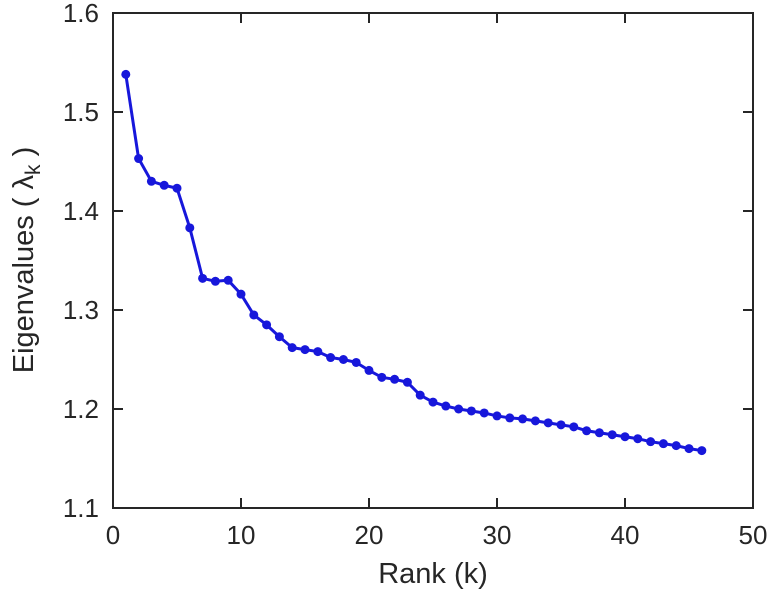 The width and height of the screenshot is (782, 600). Describe the element at coordinates (81, 112) in the screenshot. I see `y-tick-label: 1.5` at that location.